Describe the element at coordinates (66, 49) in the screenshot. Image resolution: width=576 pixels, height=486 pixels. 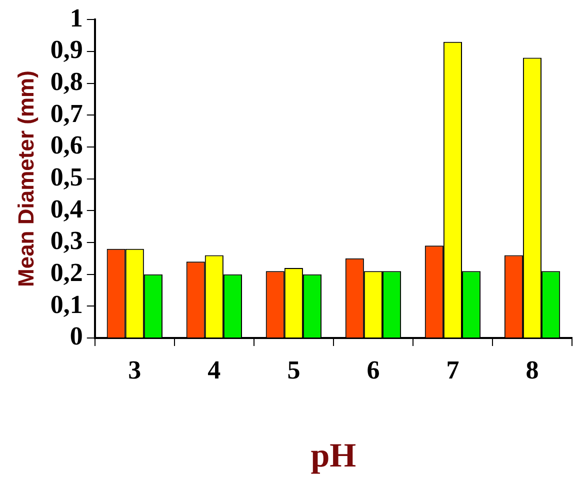
I see `y-tick-label: 0,9` at that location.